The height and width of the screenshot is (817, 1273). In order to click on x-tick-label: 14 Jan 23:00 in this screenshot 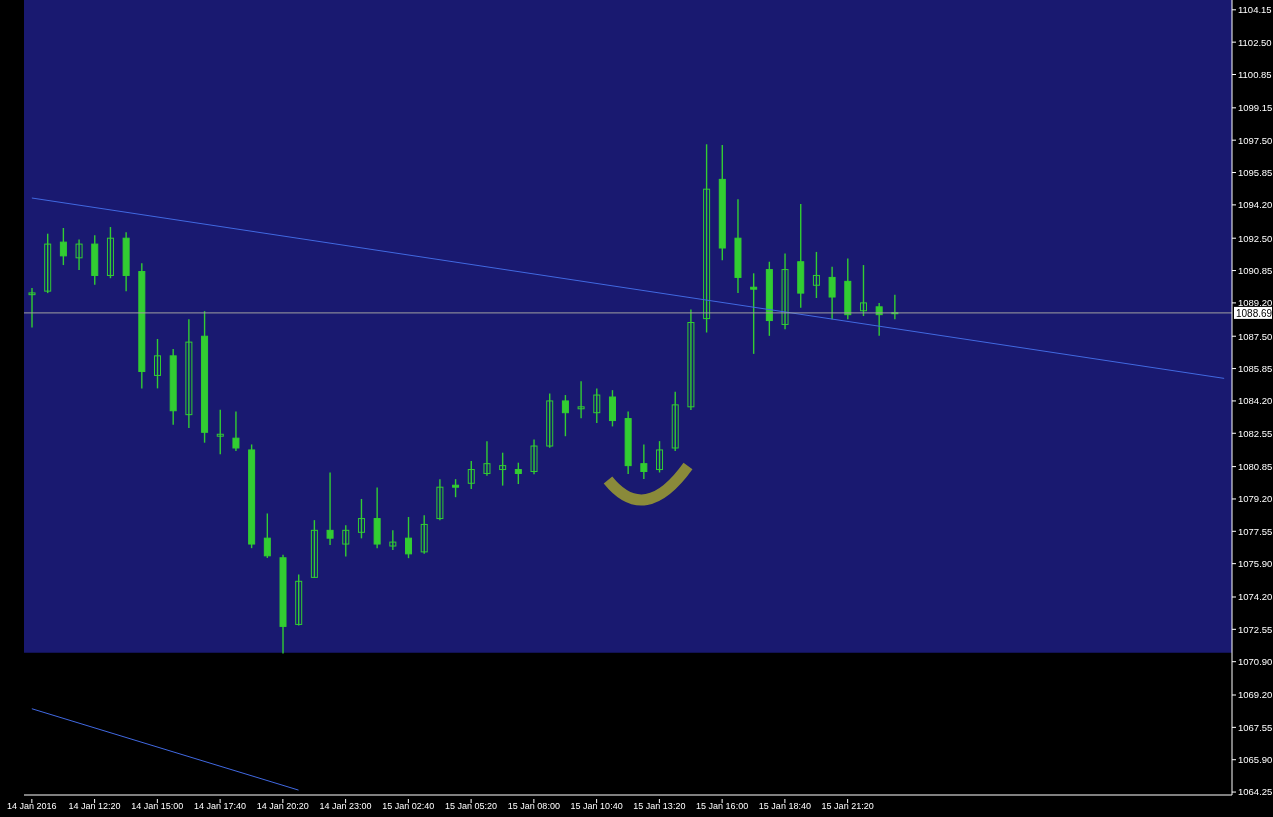, I will do `click(345, 806)`.